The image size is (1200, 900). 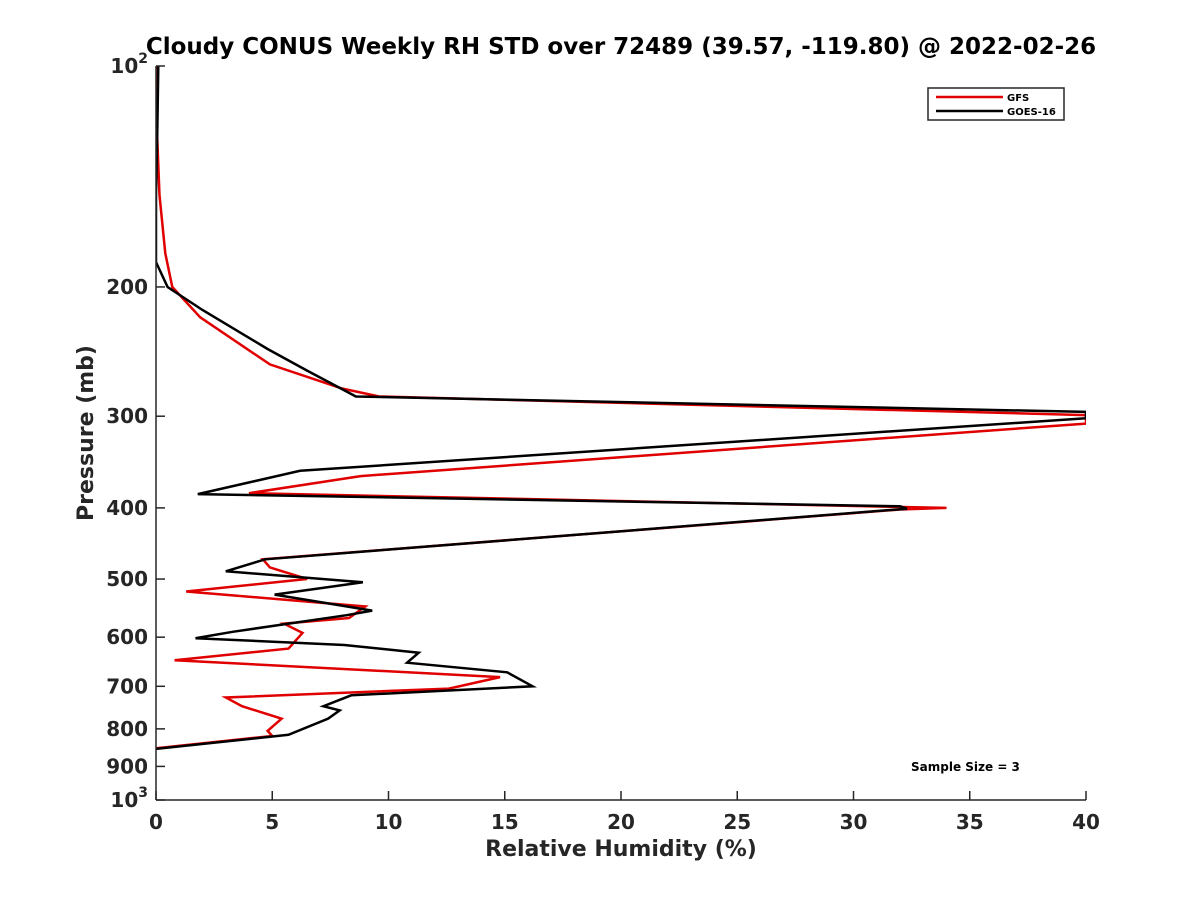 I want to click on y-tick-label: 10³, so click(x=129, y=798).